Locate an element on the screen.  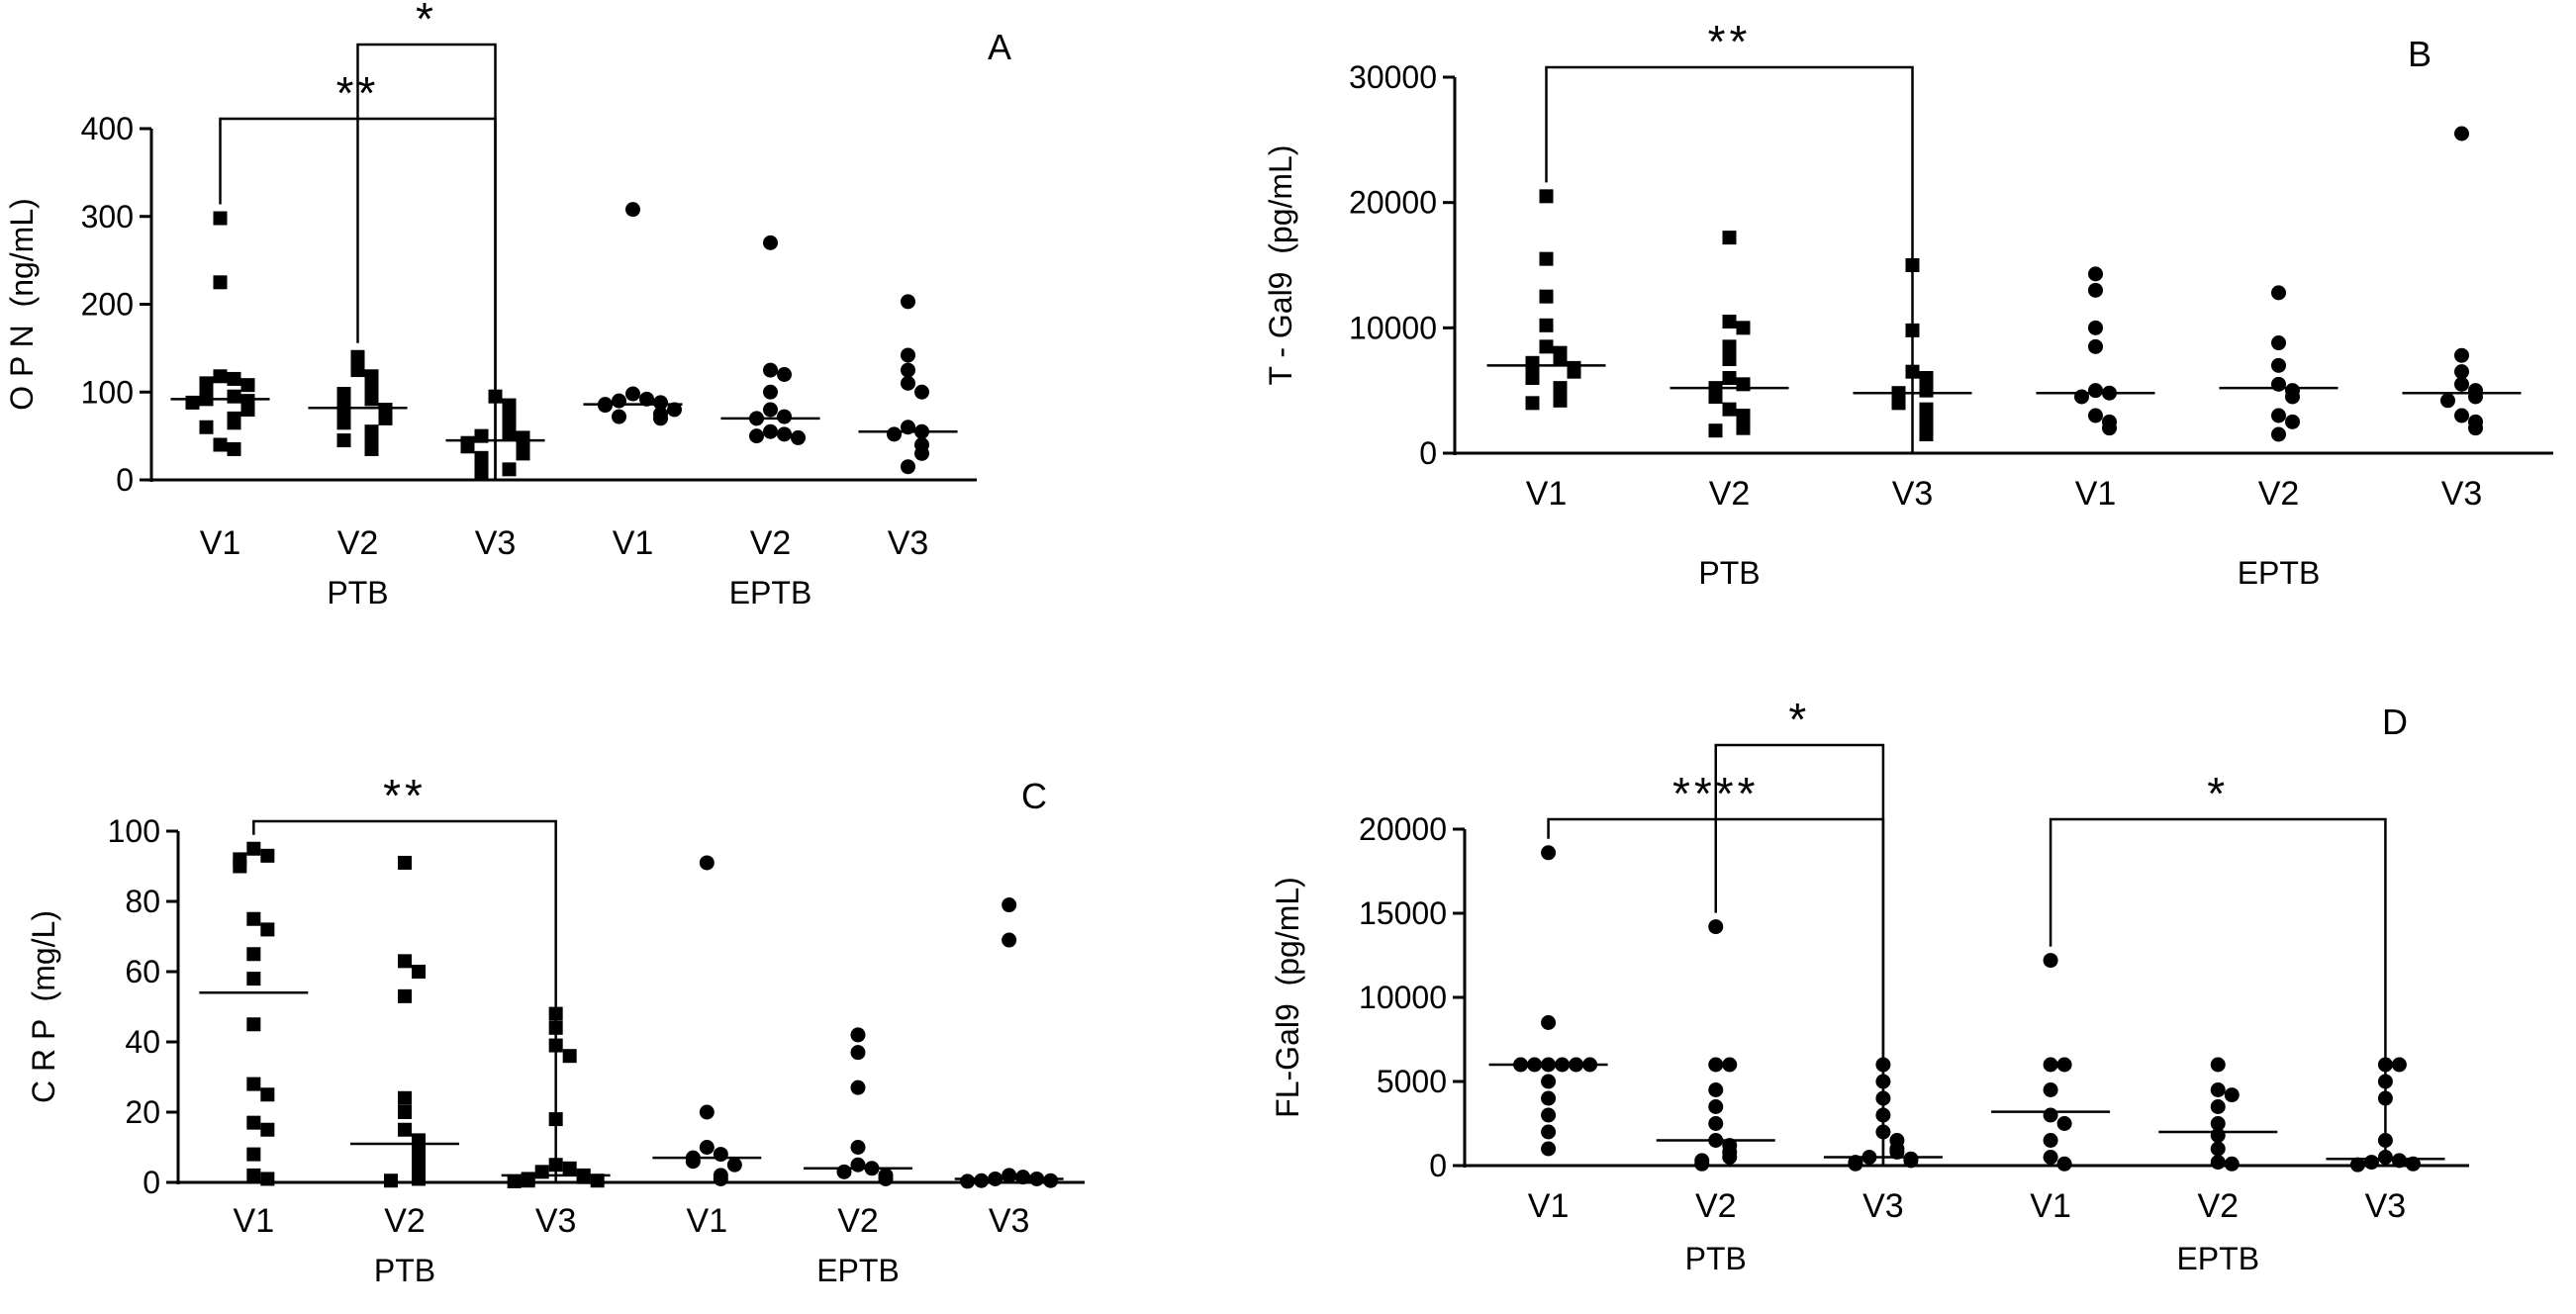
group-label-ptb: PTB is located at coordinates (1729, 573).